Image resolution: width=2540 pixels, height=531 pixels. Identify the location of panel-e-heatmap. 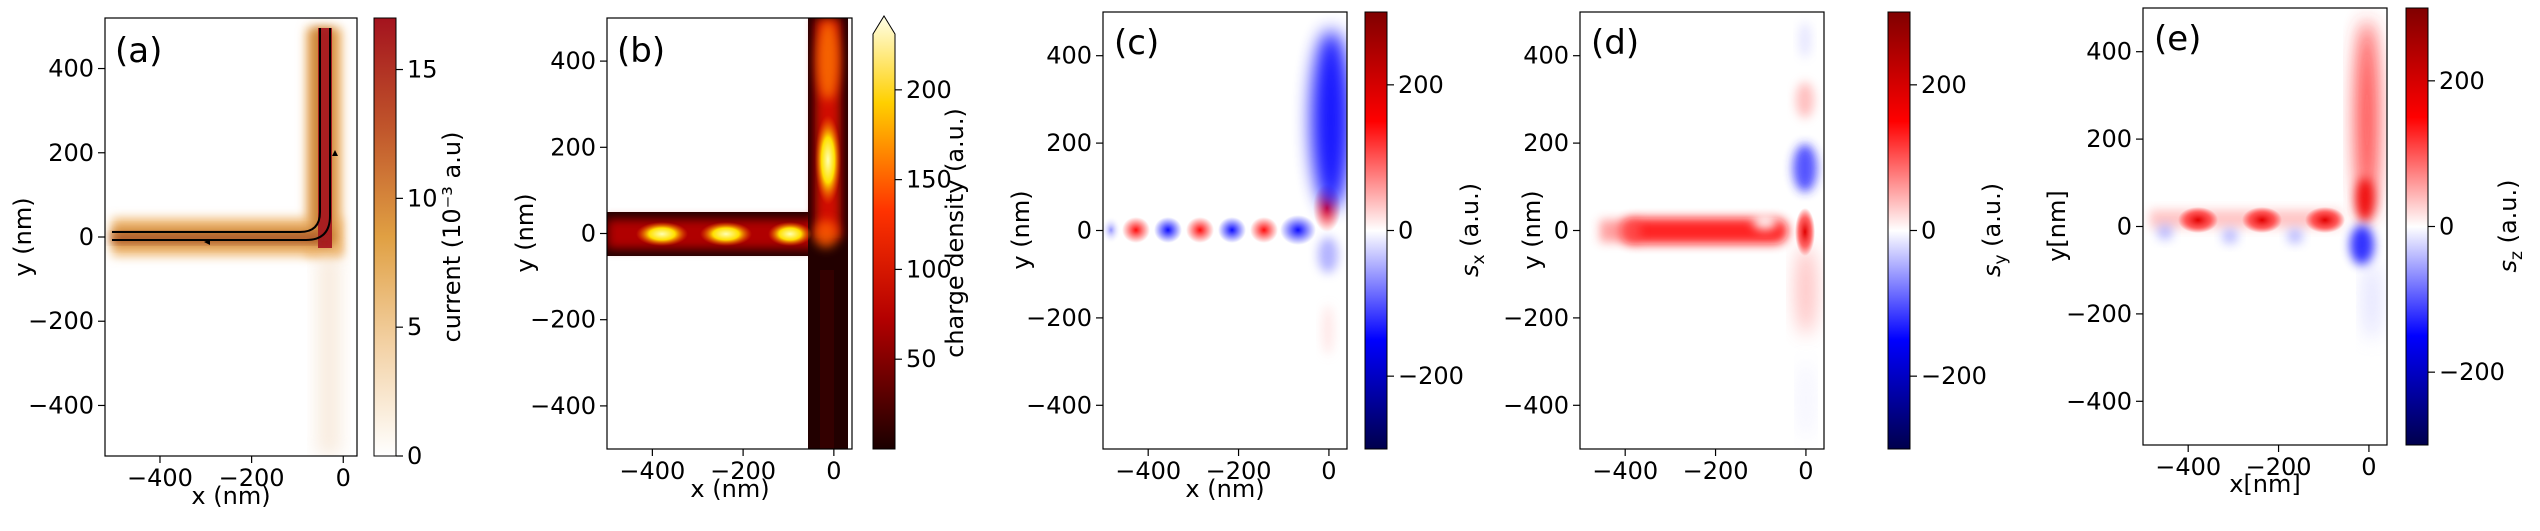
(2265, 226).